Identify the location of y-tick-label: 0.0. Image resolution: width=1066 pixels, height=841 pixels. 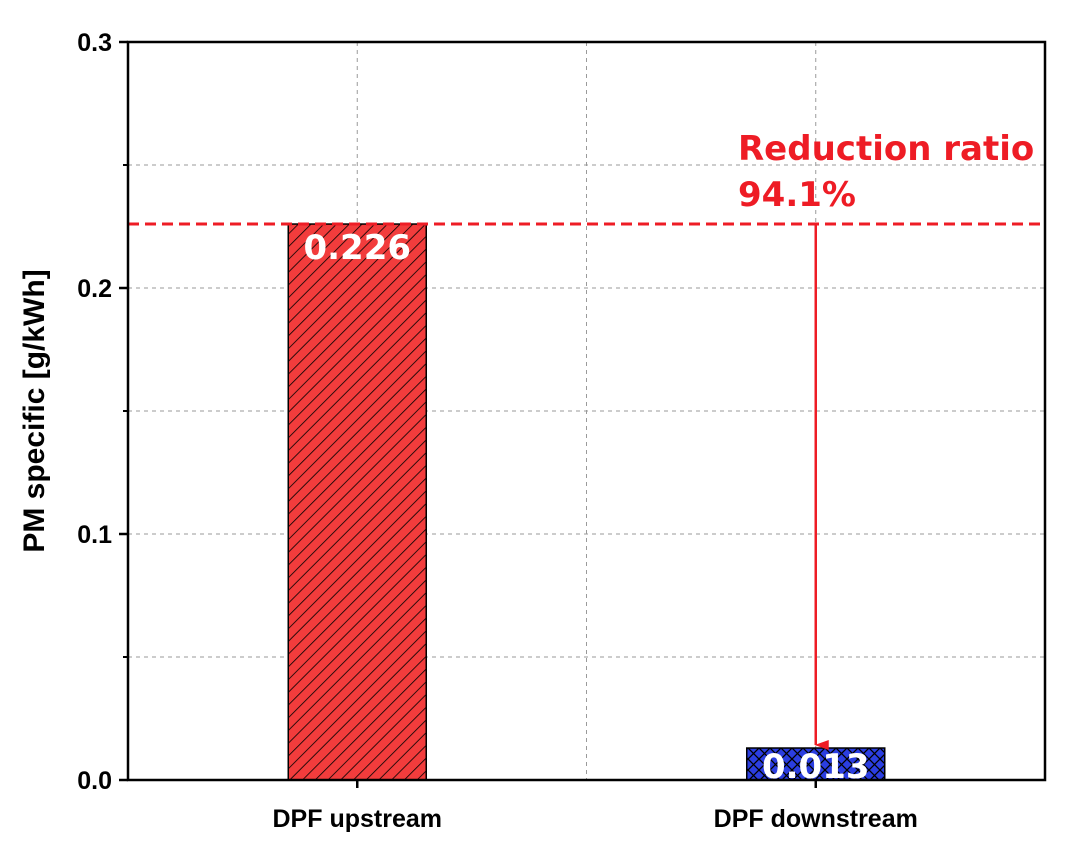
(94, 781).